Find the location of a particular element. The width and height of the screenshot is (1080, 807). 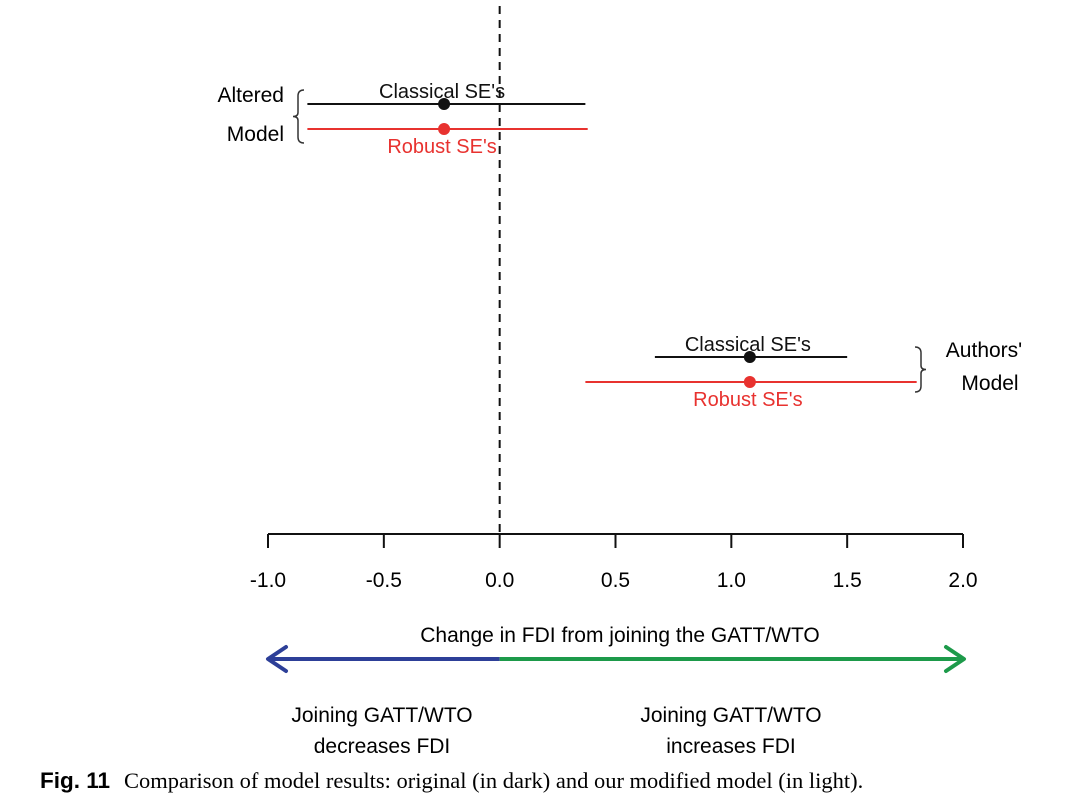

x-tick-label: 1.5 is located at coordinates (847, 580).